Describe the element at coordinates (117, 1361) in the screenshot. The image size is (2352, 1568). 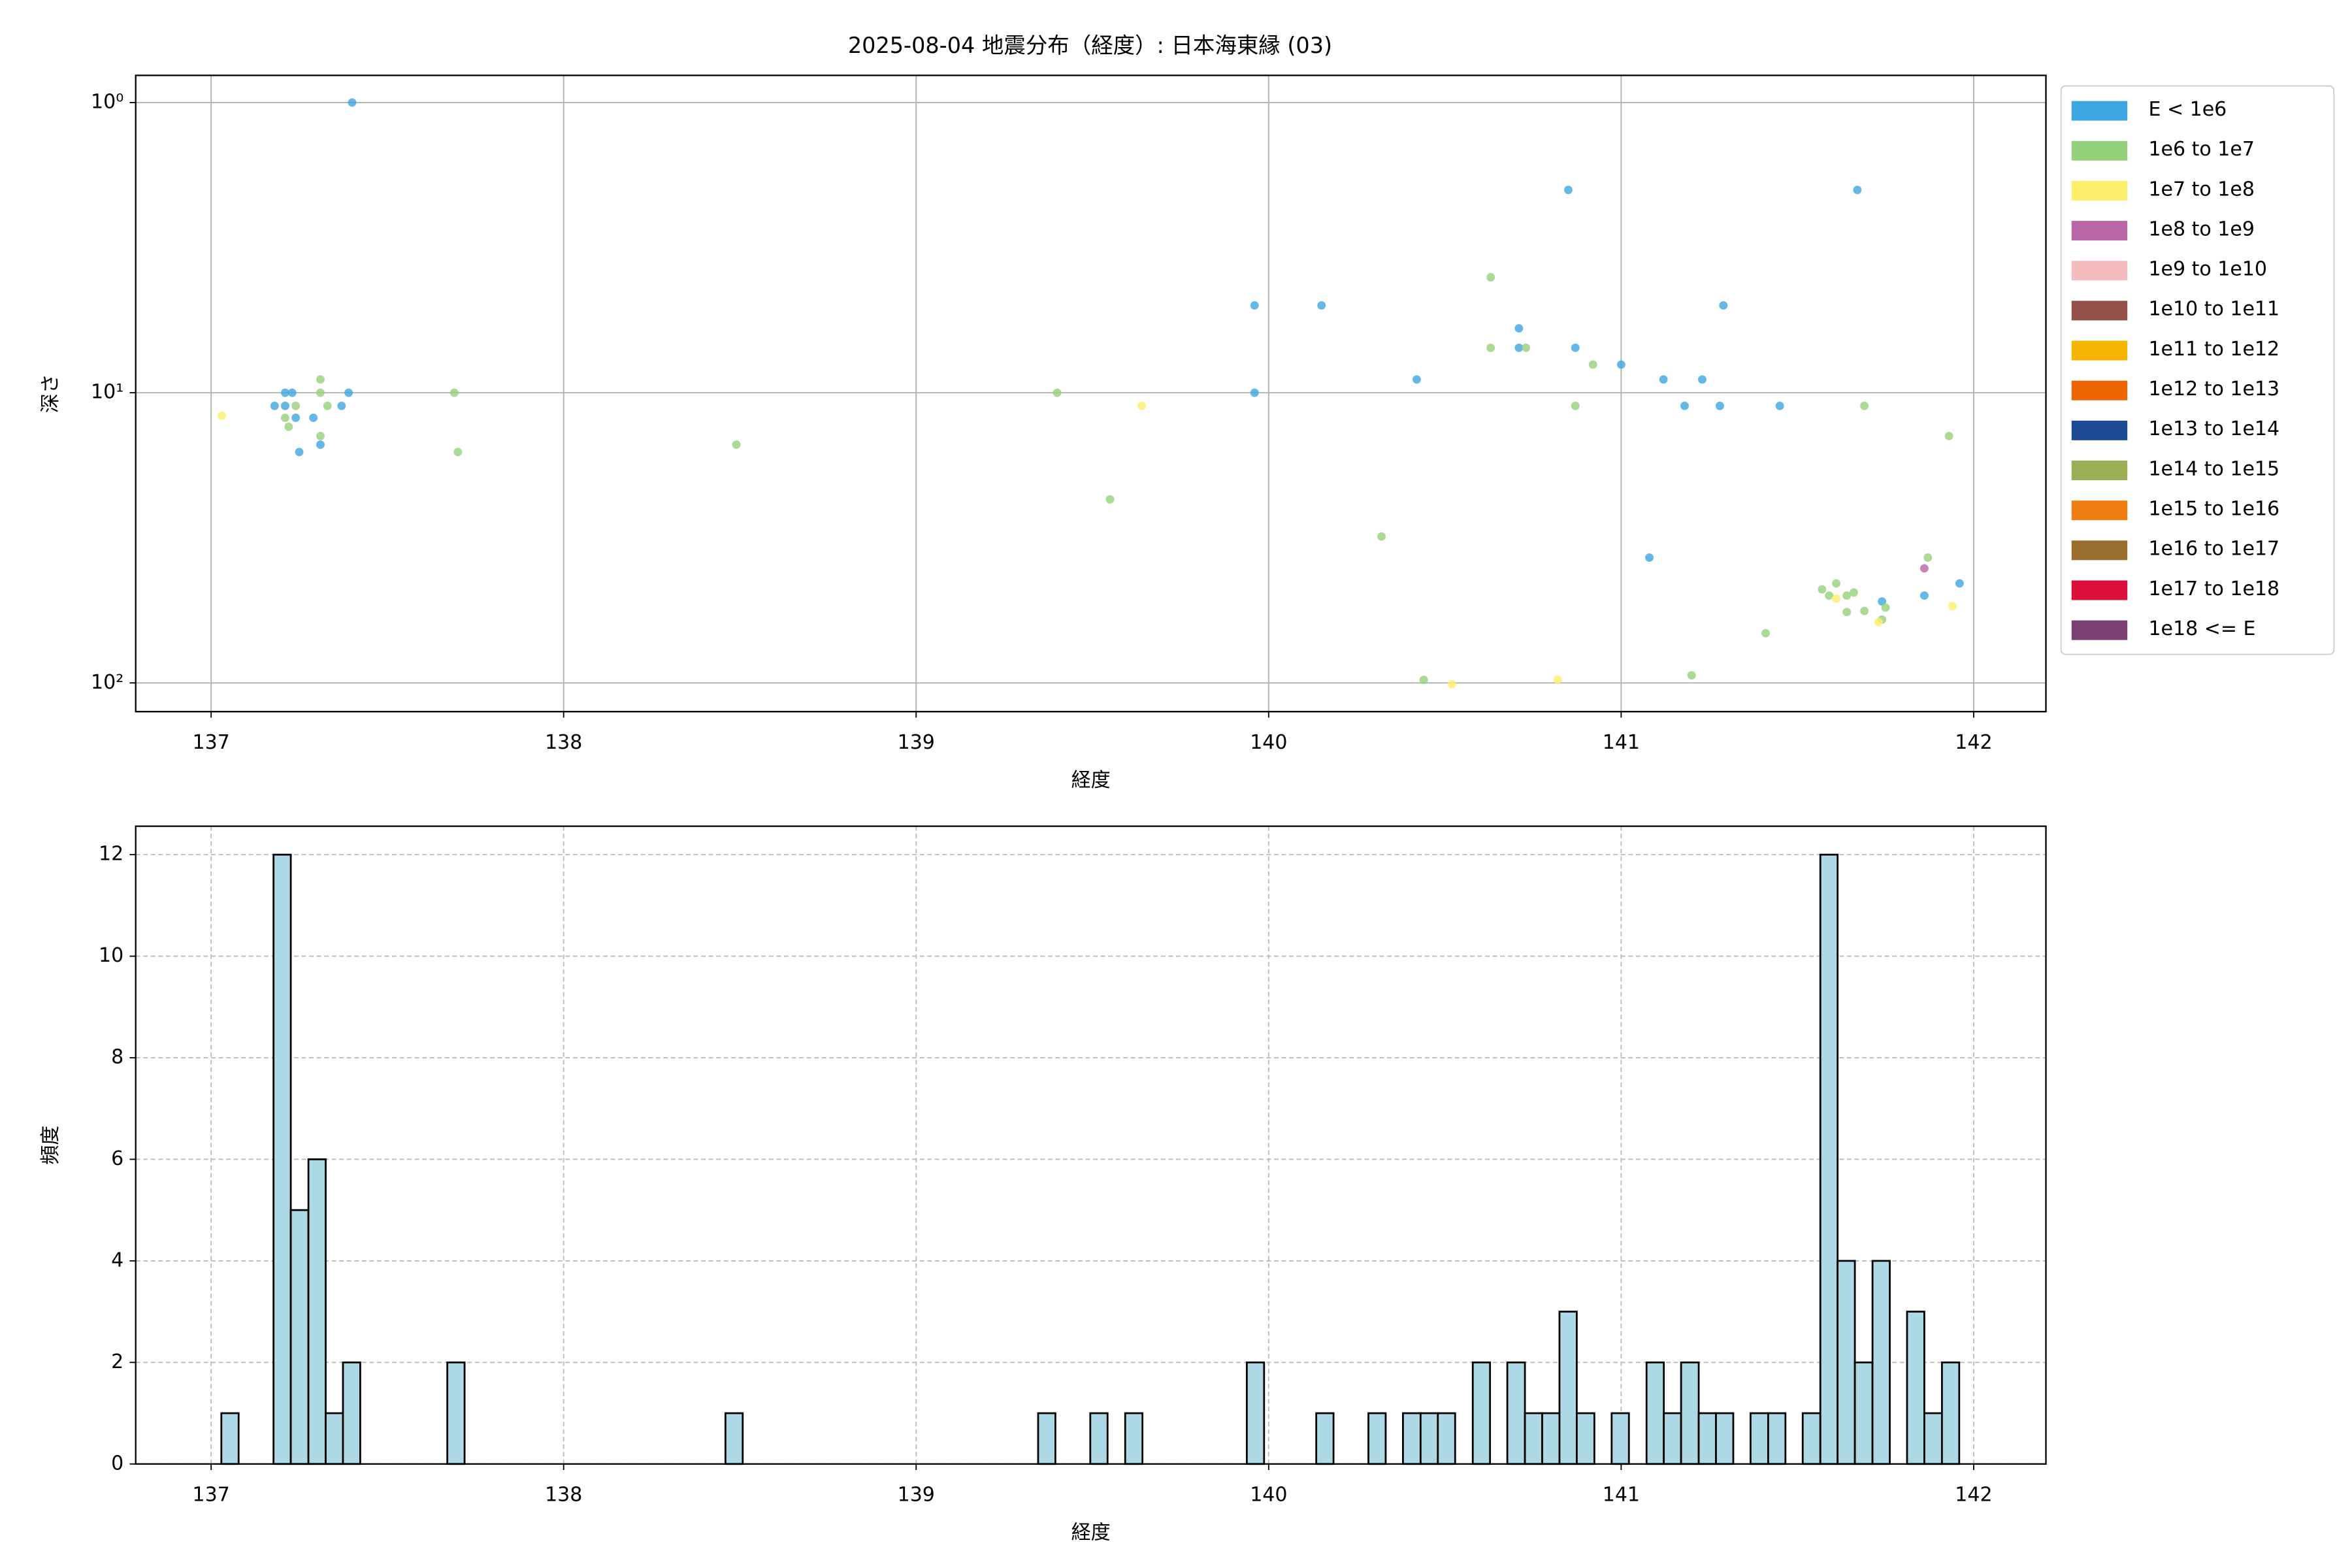
I see `y-tick-label: 2` at that location.